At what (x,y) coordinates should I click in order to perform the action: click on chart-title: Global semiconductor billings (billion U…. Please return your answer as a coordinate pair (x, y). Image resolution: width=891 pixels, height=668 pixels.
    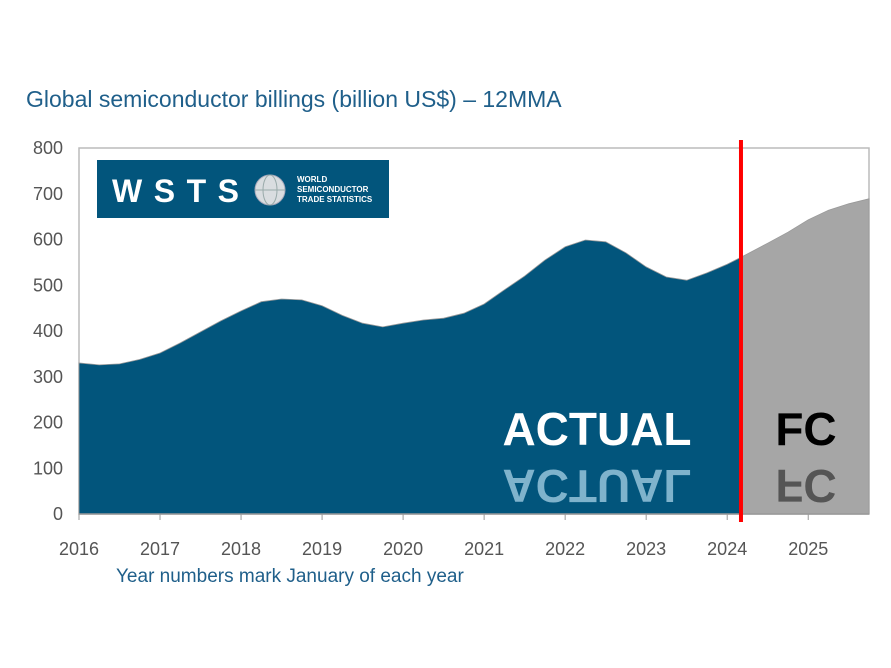
    Looking at the image, I should click on (294, 99).